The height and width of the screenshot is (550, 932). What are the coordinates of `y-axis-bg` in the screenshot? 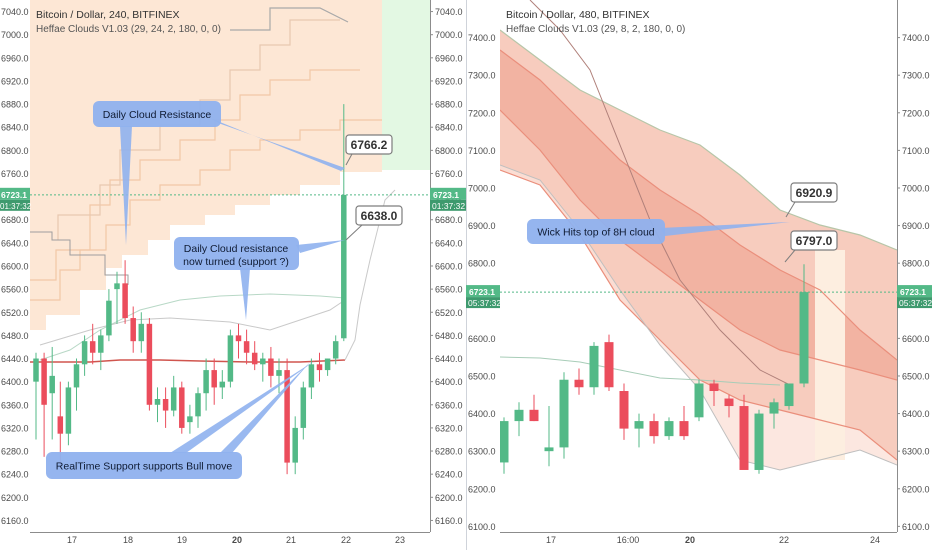 It's located at (448, 275).